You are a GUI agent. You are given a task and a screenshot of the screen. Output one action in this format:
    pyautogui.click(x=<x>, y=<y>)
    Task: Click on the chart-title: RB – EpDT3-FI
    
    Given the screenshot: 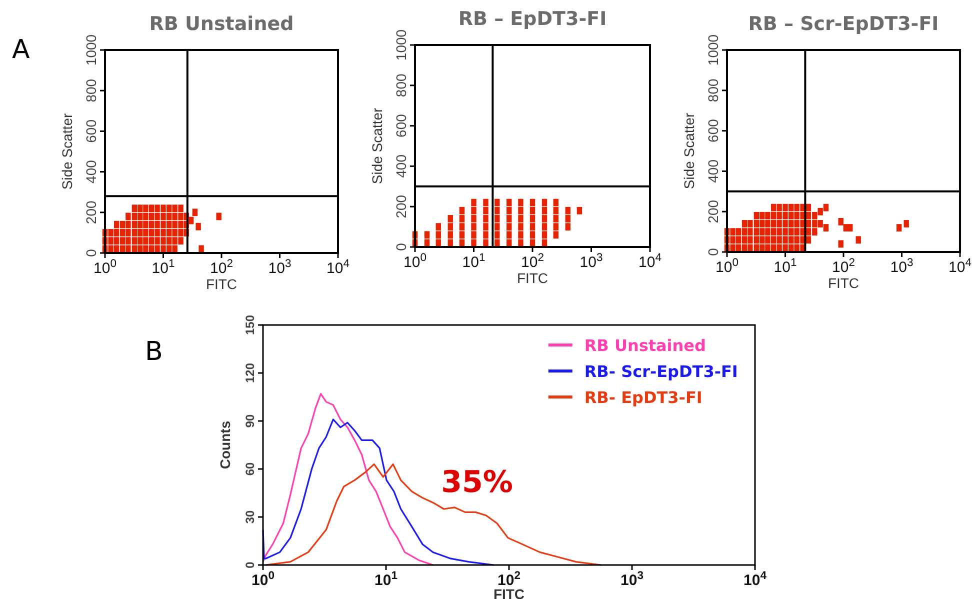 What is the action you would take?
    pyautogui.click(x=532, y=19)
    